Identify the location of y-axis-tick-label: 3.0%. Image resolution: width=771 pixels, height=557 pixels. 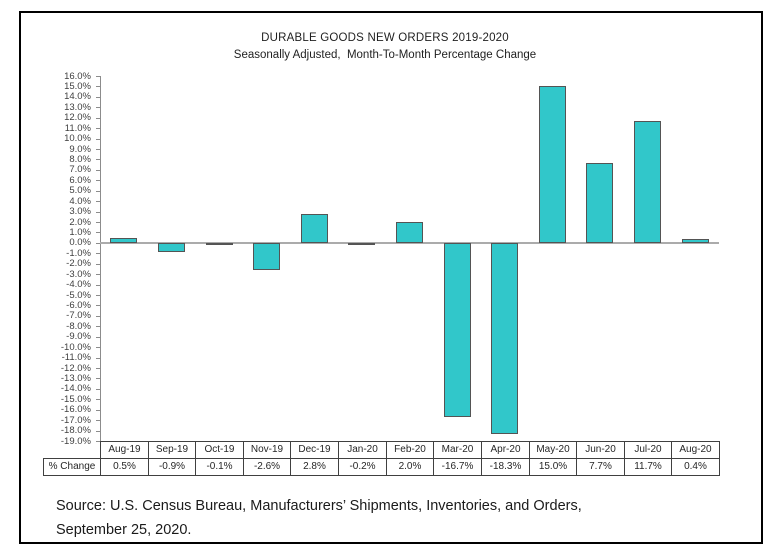
(80, 212).